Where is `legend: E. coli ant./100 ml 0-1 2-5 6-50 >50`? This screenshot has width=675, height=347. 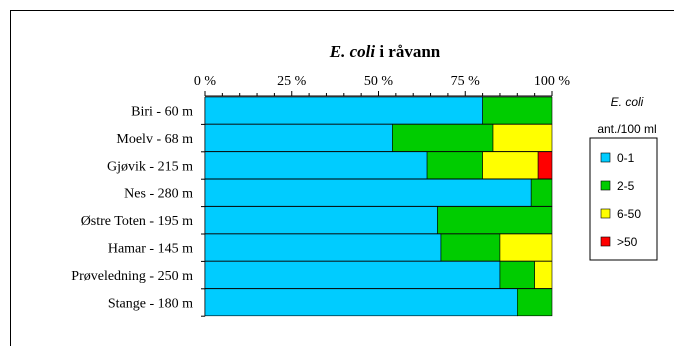 legend: E. coli ant./100 ml 0-1 2-5 6-50 >50 is located at coordinates (623, 178).